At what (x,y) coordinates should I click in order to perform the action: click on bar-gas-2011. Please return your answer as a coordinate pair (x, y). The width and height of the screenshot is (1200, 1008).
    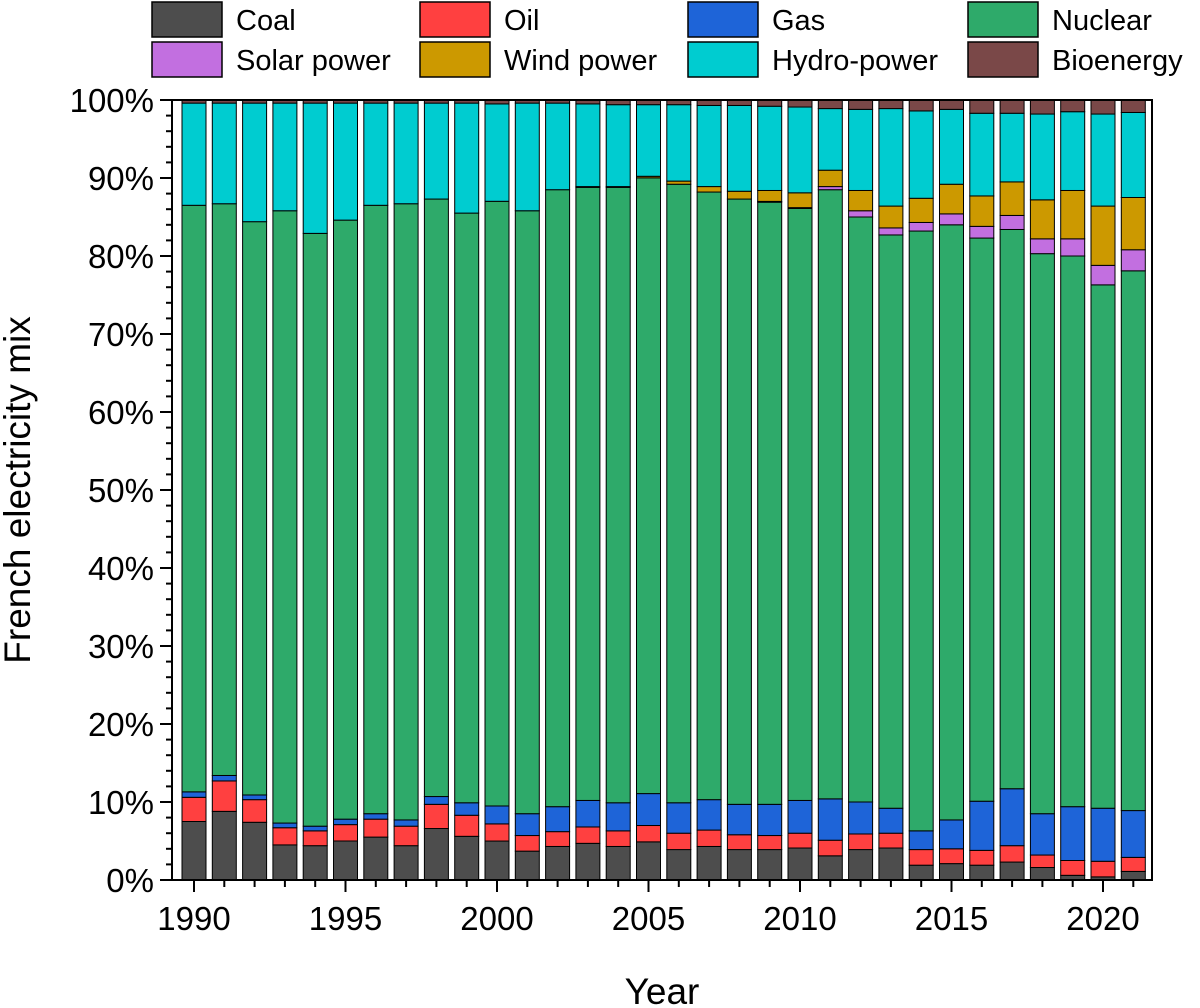
    Looking at the image, I should click on (830, 819).